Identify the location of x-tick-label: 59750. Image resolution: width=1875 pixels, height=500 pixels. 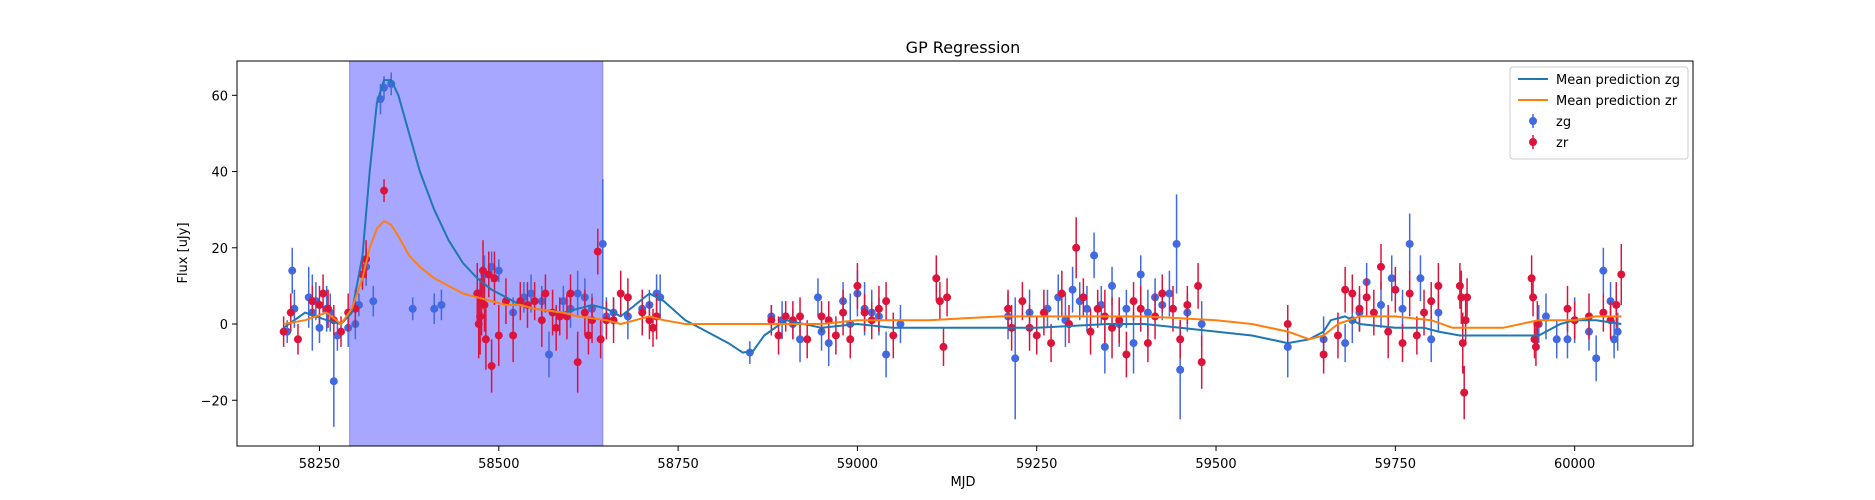
(1395, 464).